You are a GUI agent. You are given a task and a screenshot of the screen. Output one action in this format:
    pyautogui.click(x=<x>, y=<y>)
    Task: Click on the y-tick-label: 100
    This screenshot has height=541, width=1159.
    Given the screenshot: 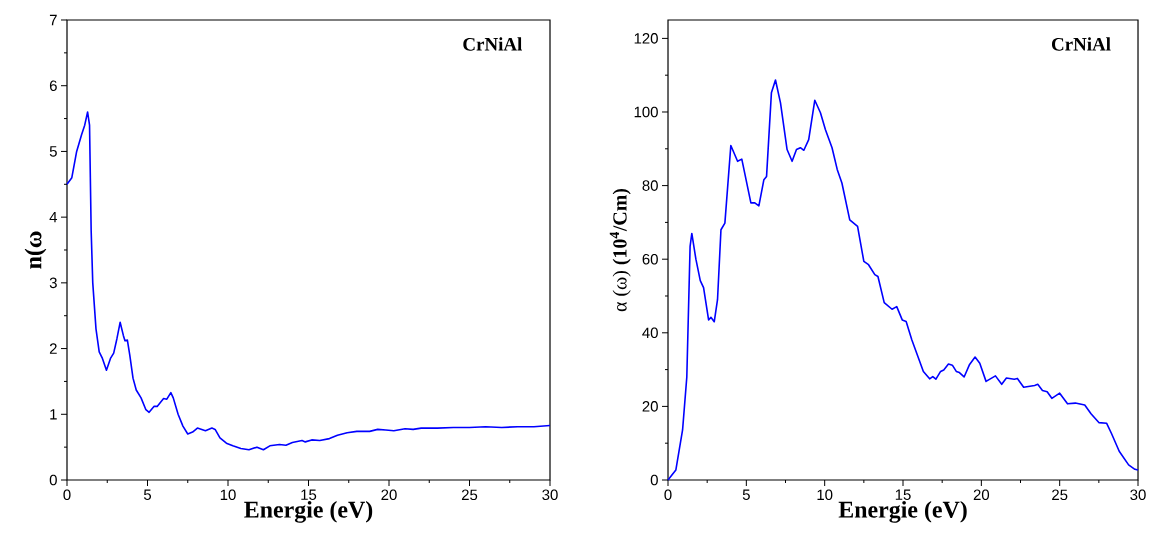 What is the action you would take?
    pyautogui.click(x=646, y=112)
    